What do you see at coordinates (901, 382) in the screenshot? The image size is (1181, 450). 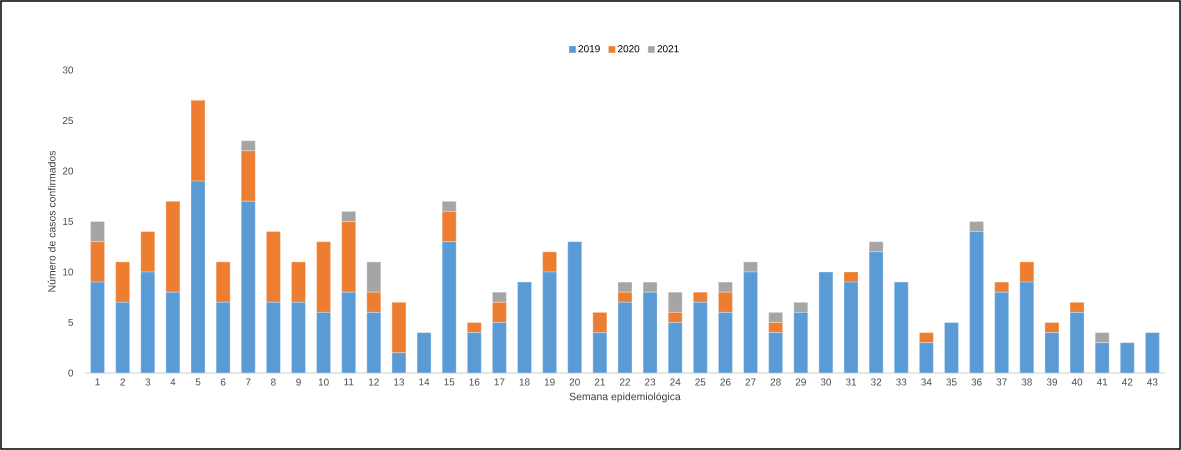 I see `x-tick-label: 33` at bounding box center [901, 382].